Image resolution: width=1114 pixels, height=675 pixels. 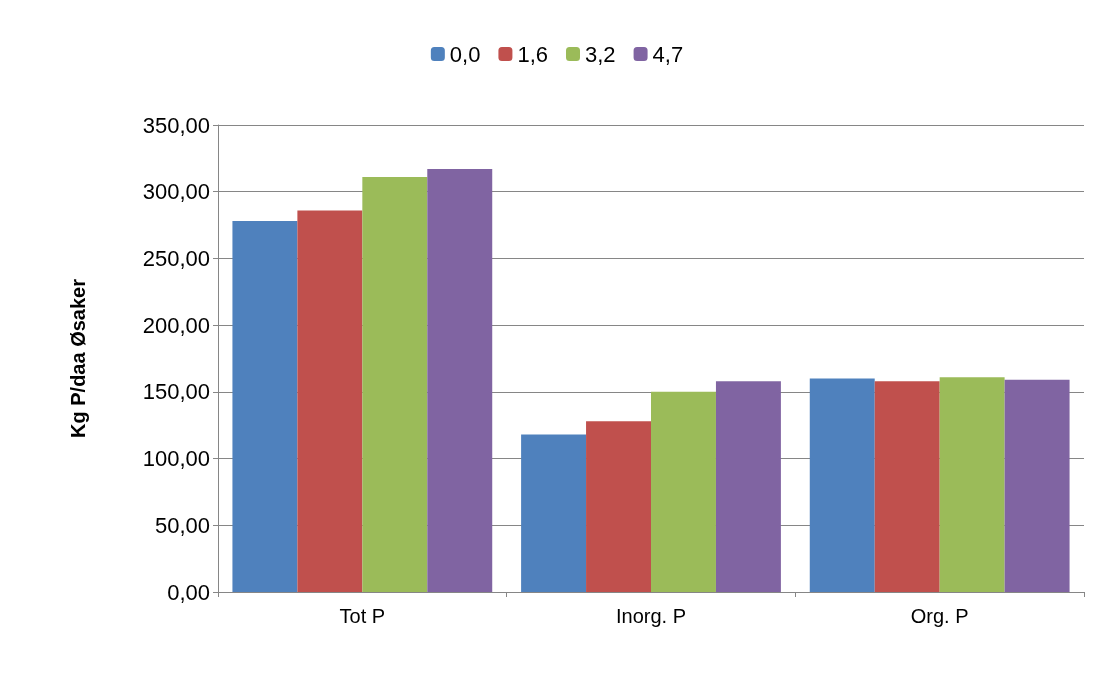 I want to click on y-tick-label: 250,00, so click(x=176, y=258).